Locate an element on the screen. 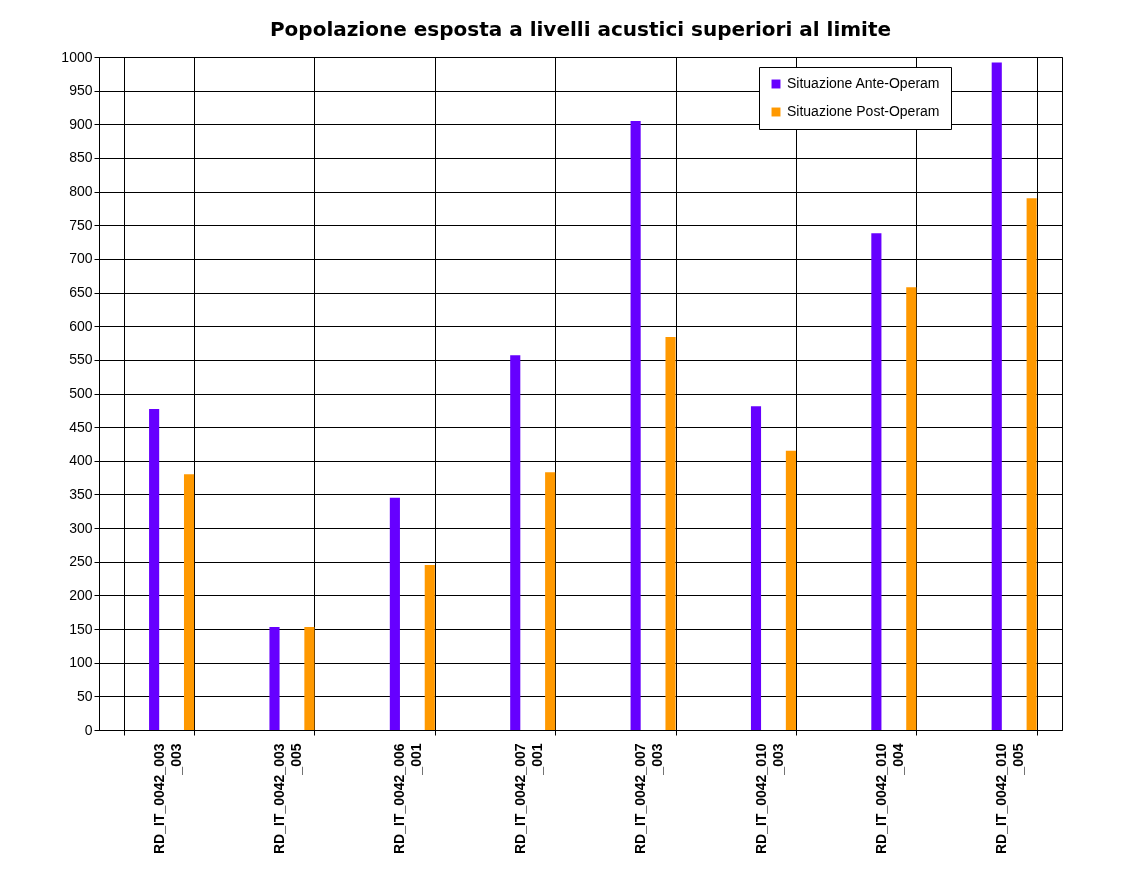 The width and height of the screenshot is (1131, 881). y-tick-label: 700 is located at coordinates (81, 258).